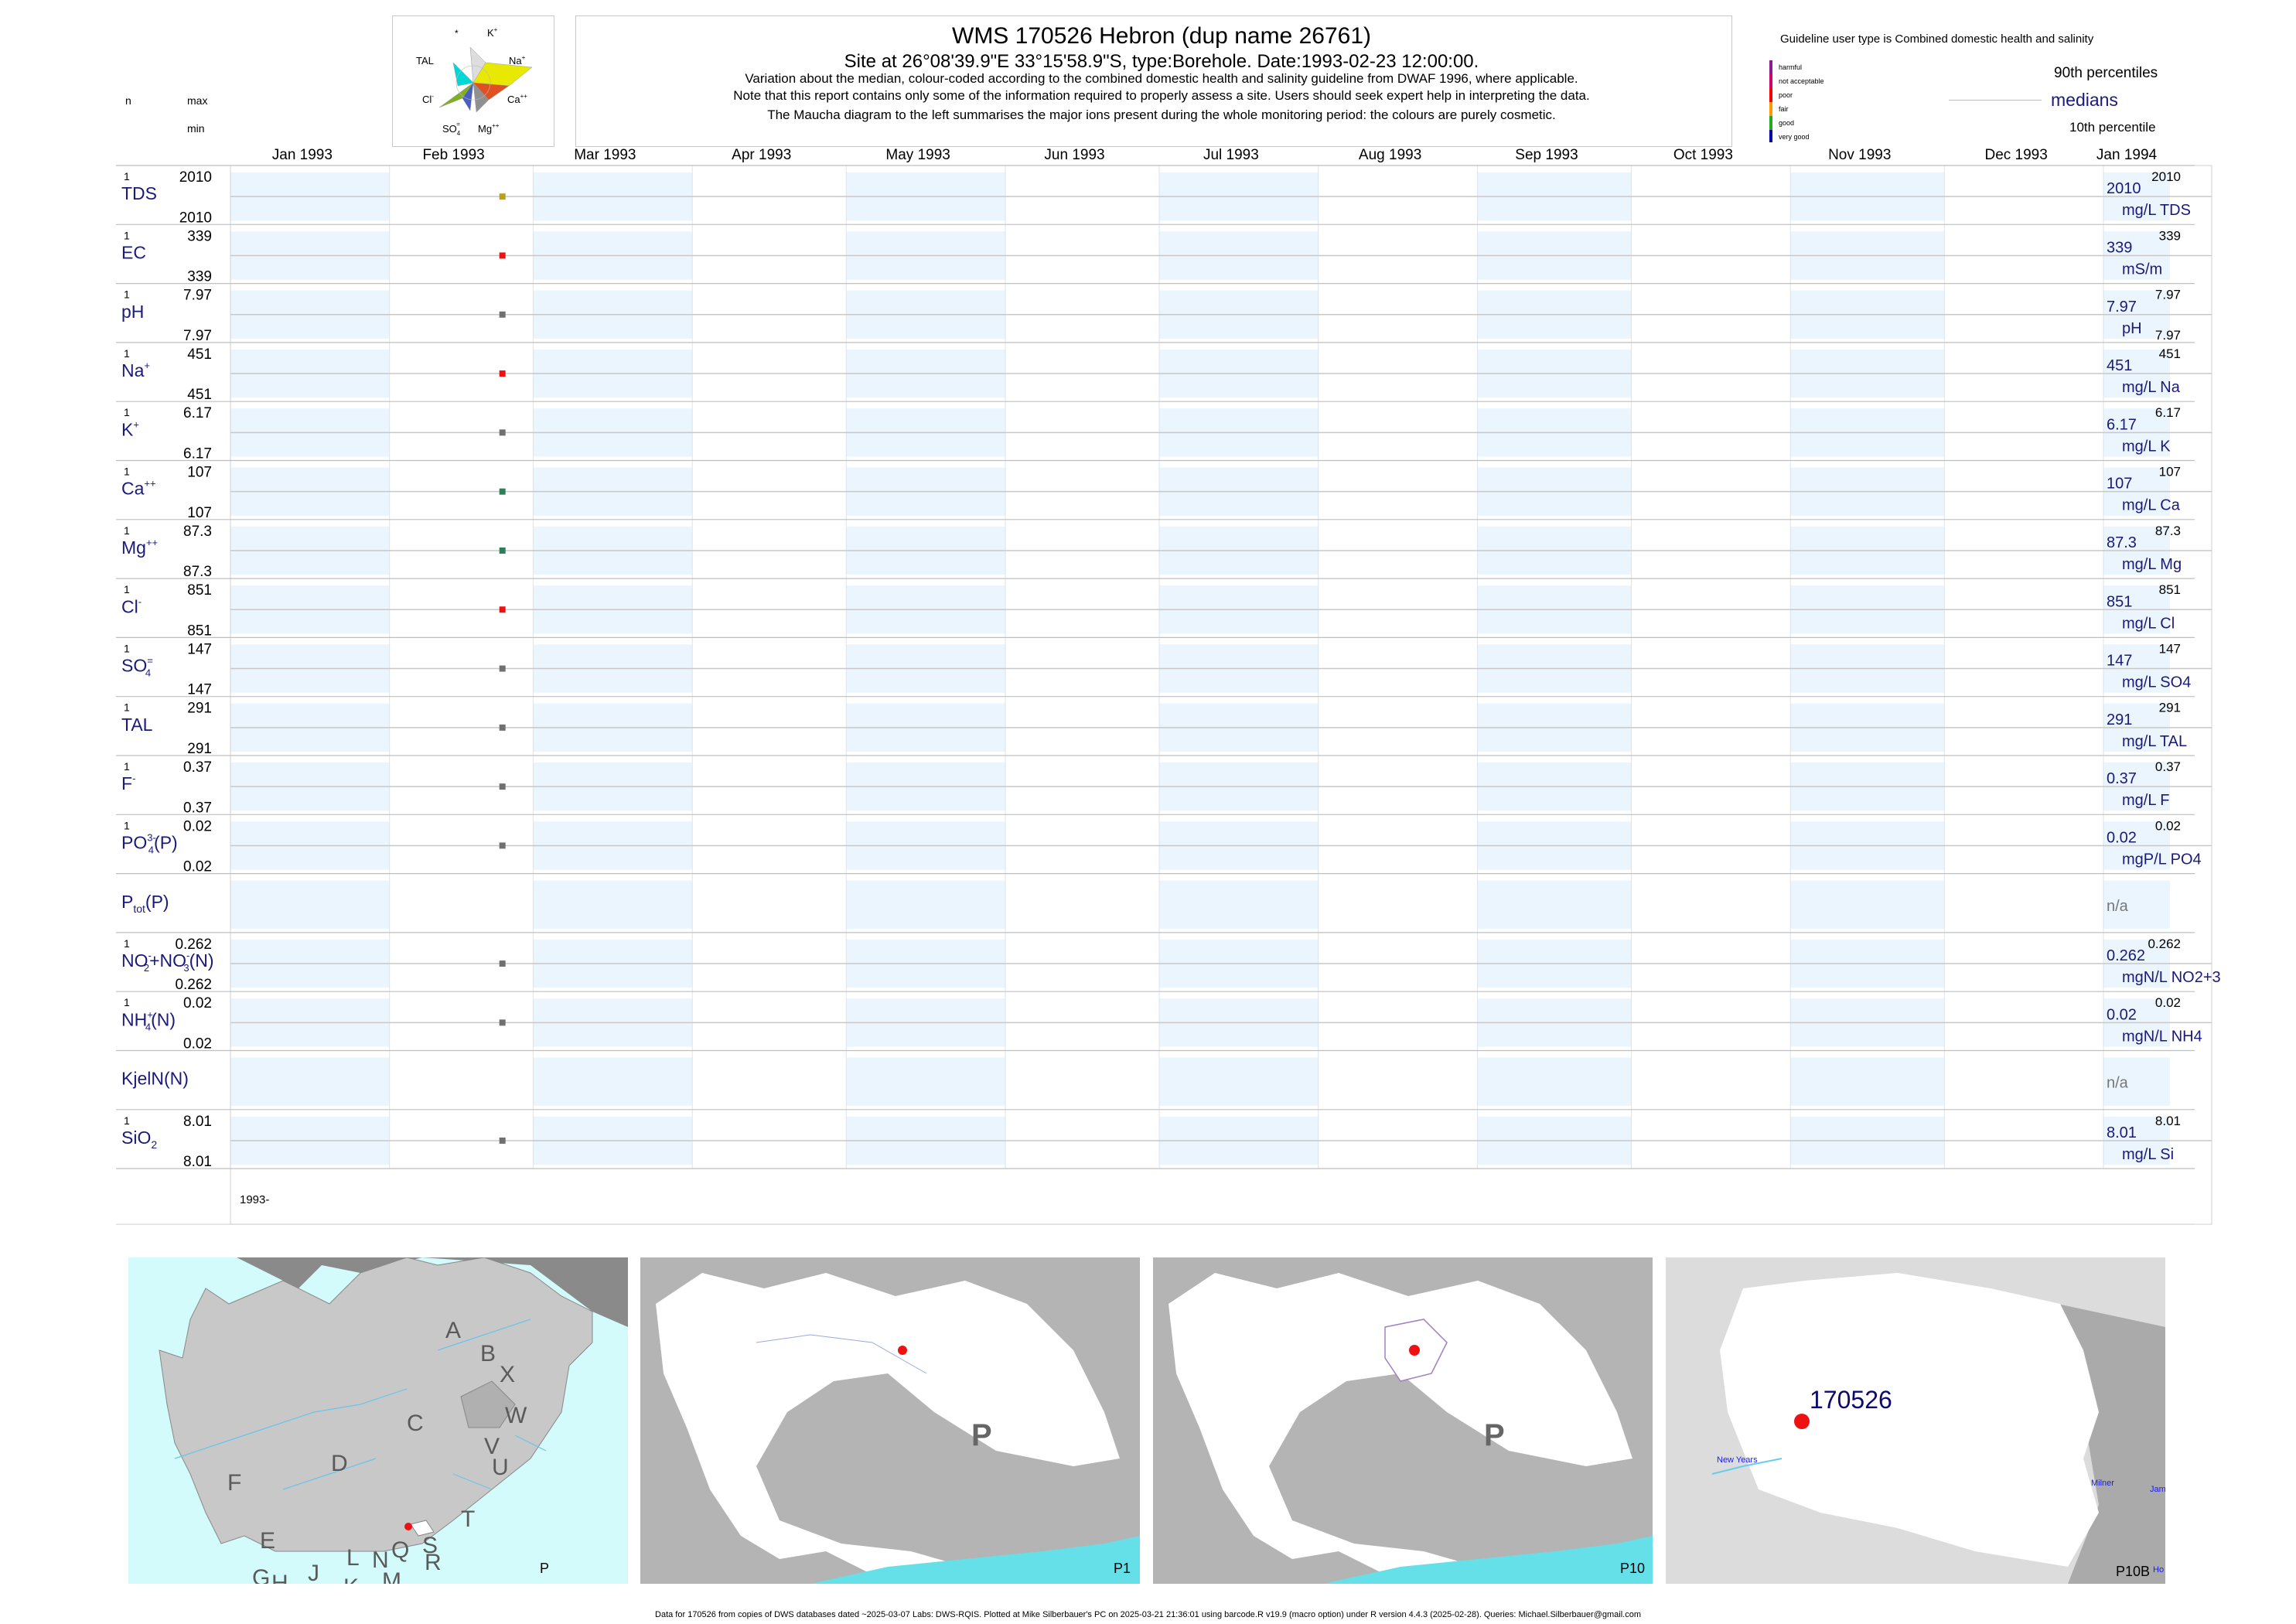  What do you see at coordinates (1231, 155) in the screenshot?
I see `month-label-top: Jul 1993` at bounding box center [1231, 155].